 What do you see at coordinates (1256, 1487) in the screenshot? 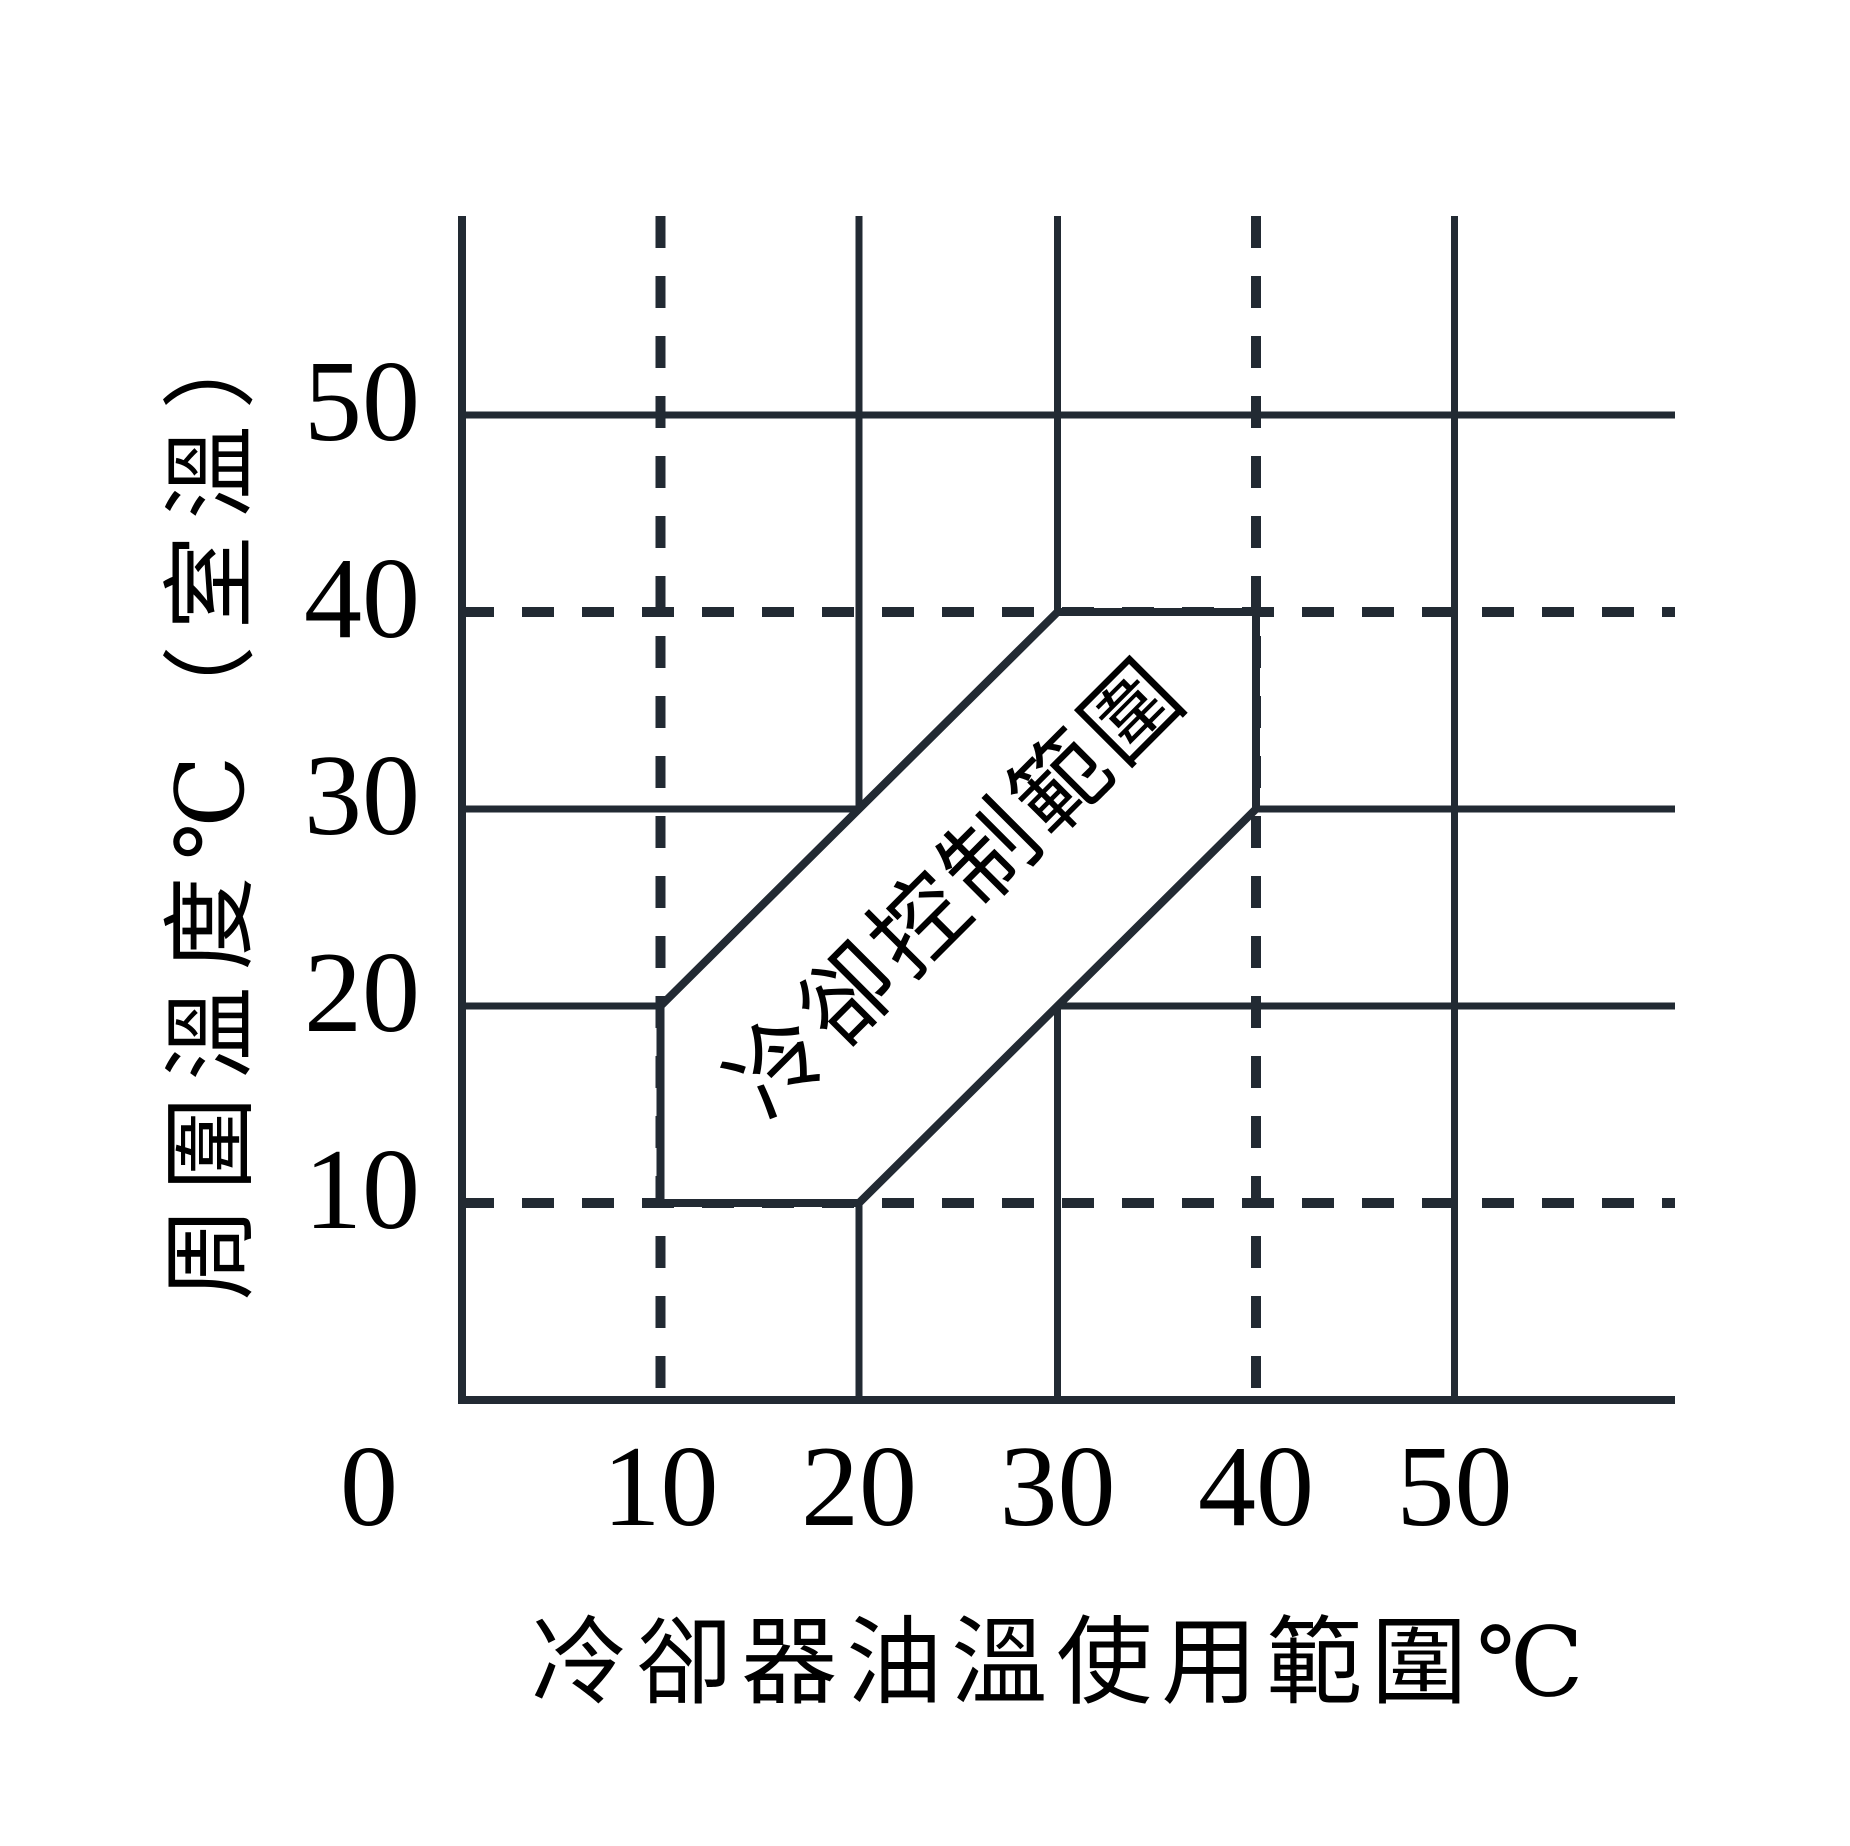
I see `x-tick-label-40: 40` at bounding box center [1256, 1487].